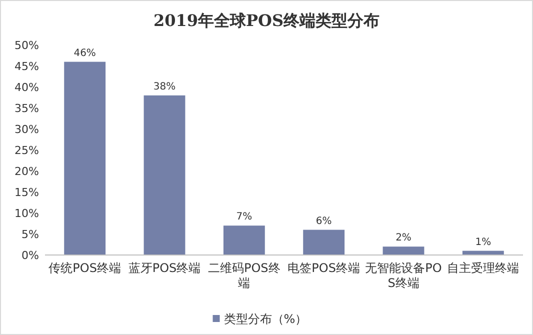 Image resolution: width=533 pixels, height=335 pixels. I want to click on y-tick-label: 40%, so click(26, 87).